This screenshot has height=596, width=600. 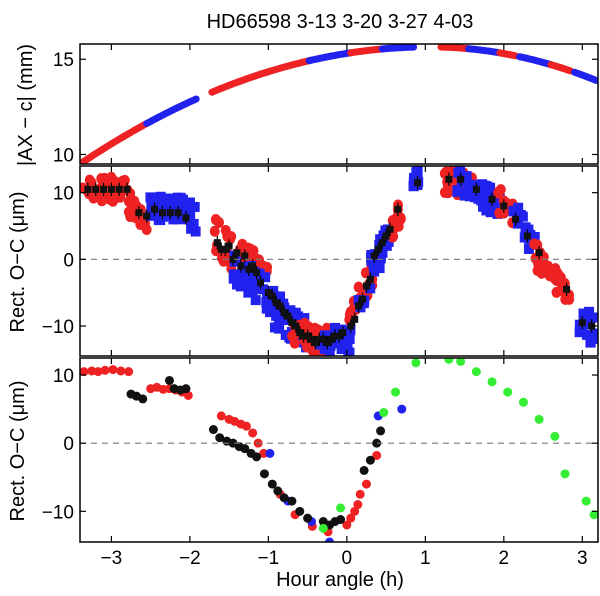 What do you see at coordinates (68, 260) in the screenshot?
I see `middle-ytick-label: 0` at bounding box center [68, 260].